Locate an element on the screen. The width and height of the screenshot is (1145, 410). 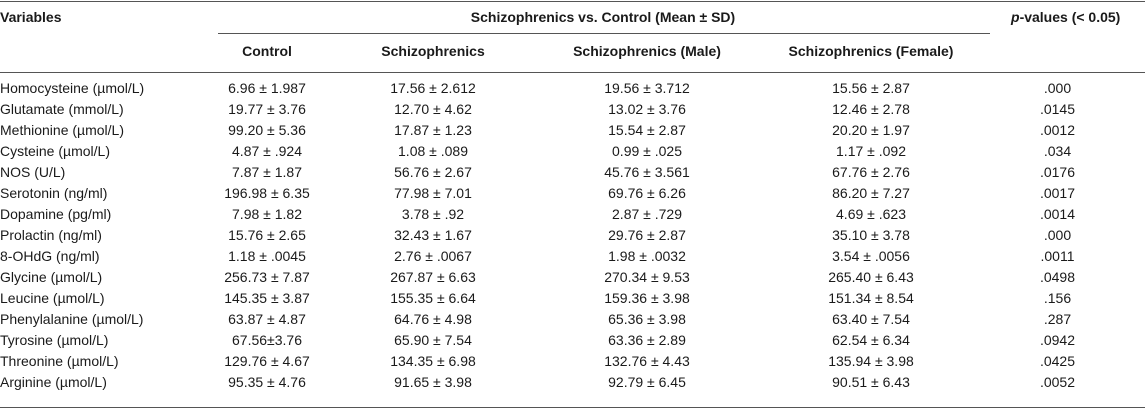
cell-schizophrenics-female: 63.40 ± 7.54 is located at coordinates (871, 319).